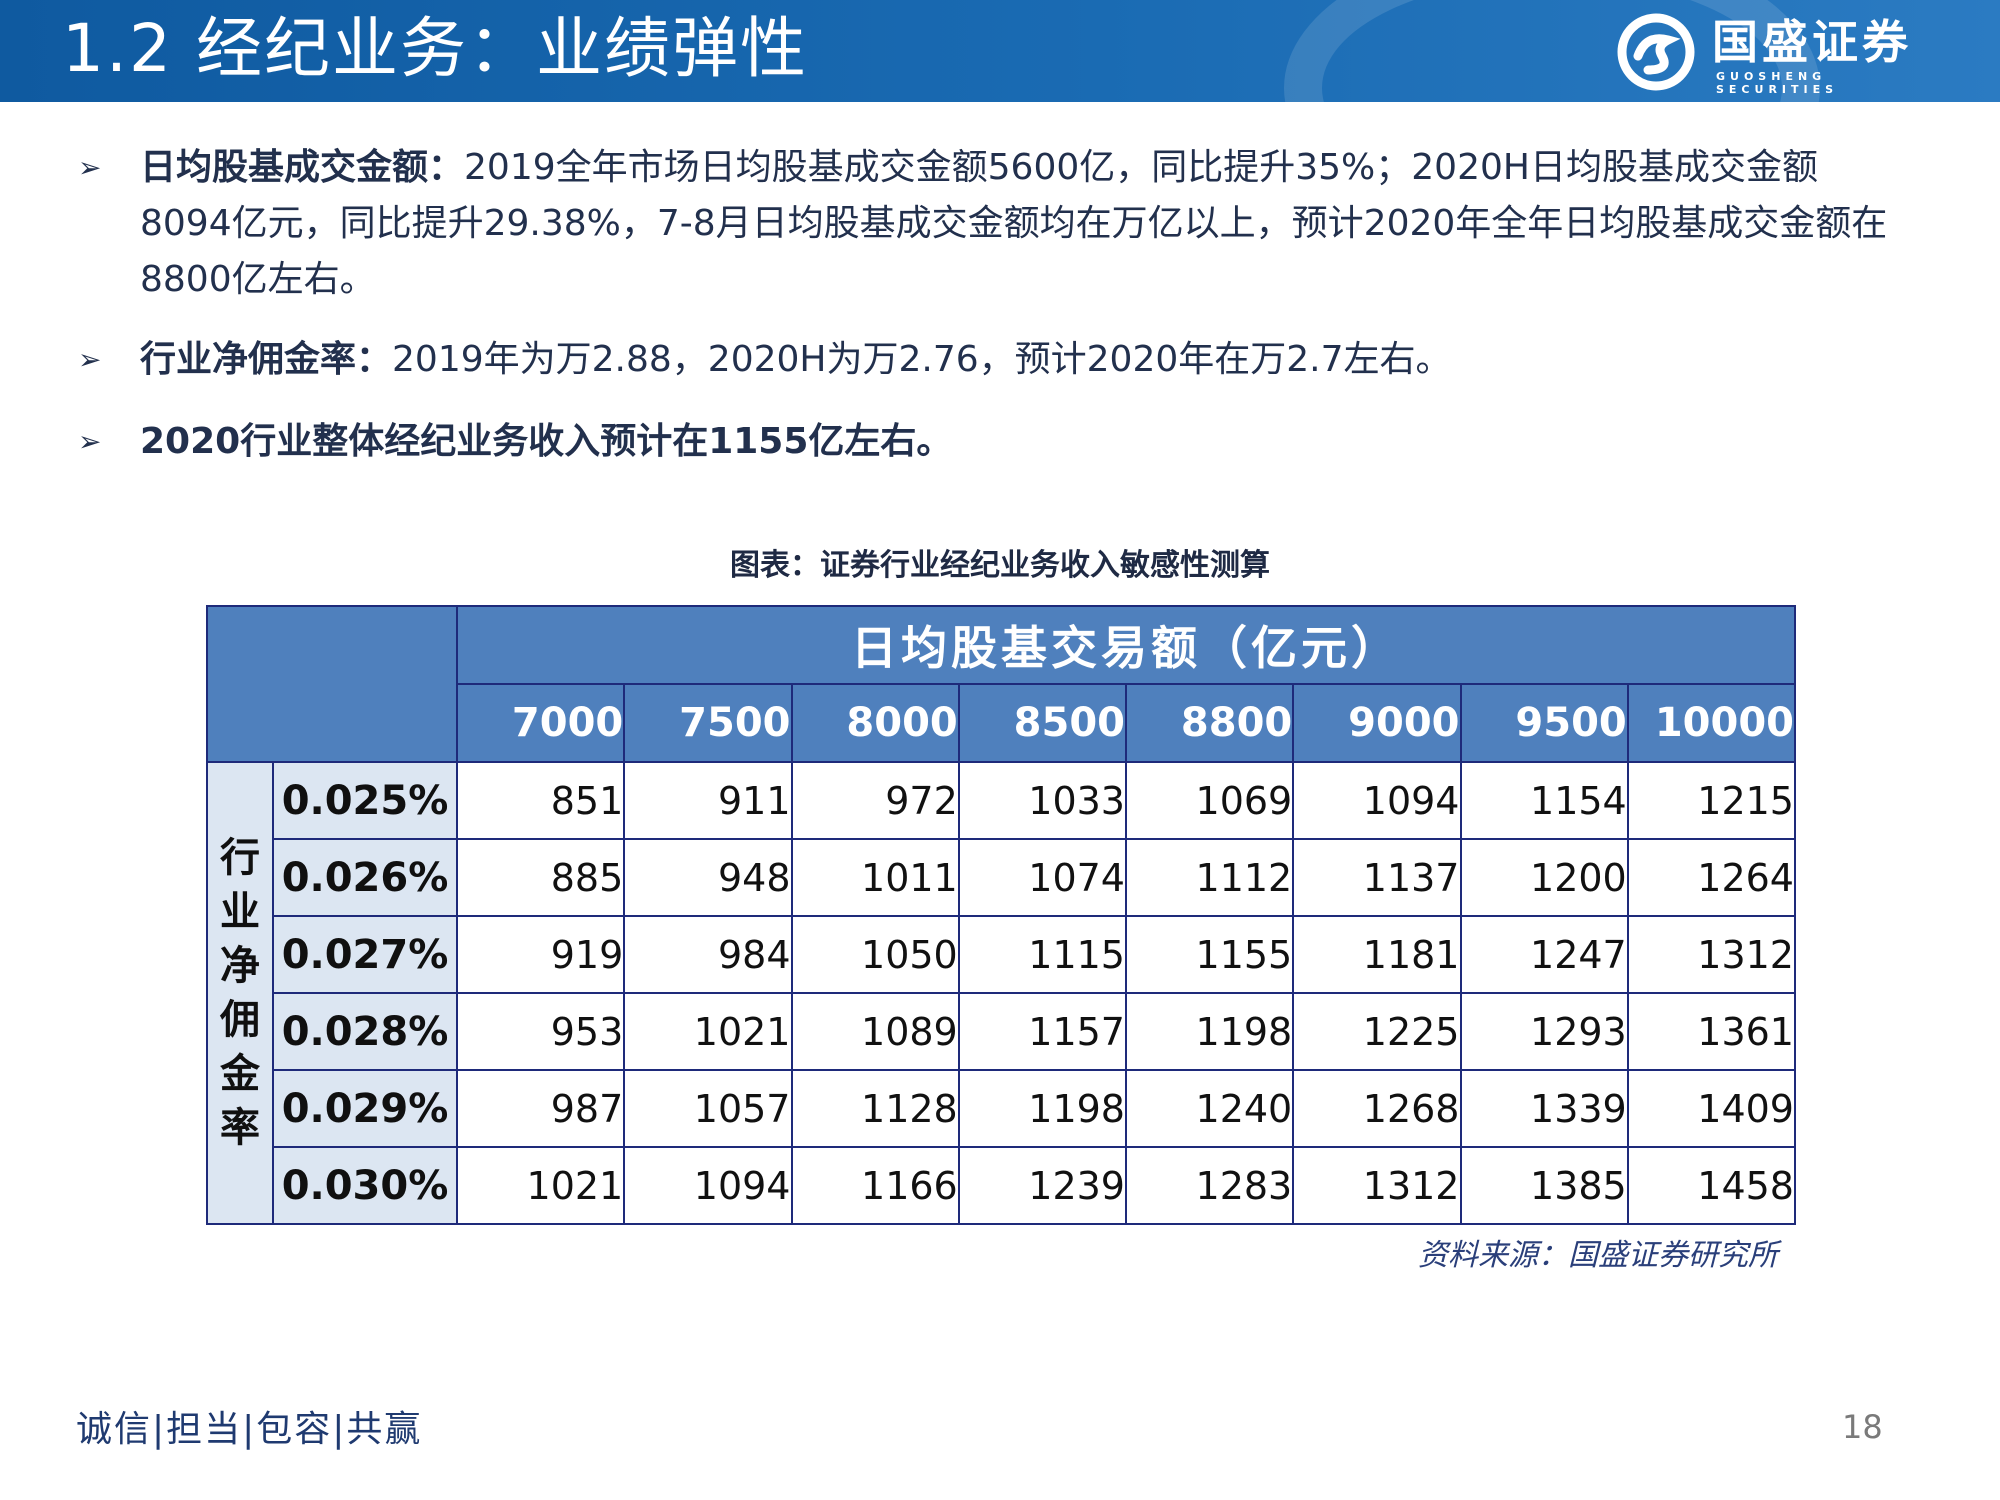 The image size is (2000, 1500). Describe the element at coordinates (1126, 645) in the screenshot. I see `column-group-title: 日均股基交易额（亿元）` at that location.